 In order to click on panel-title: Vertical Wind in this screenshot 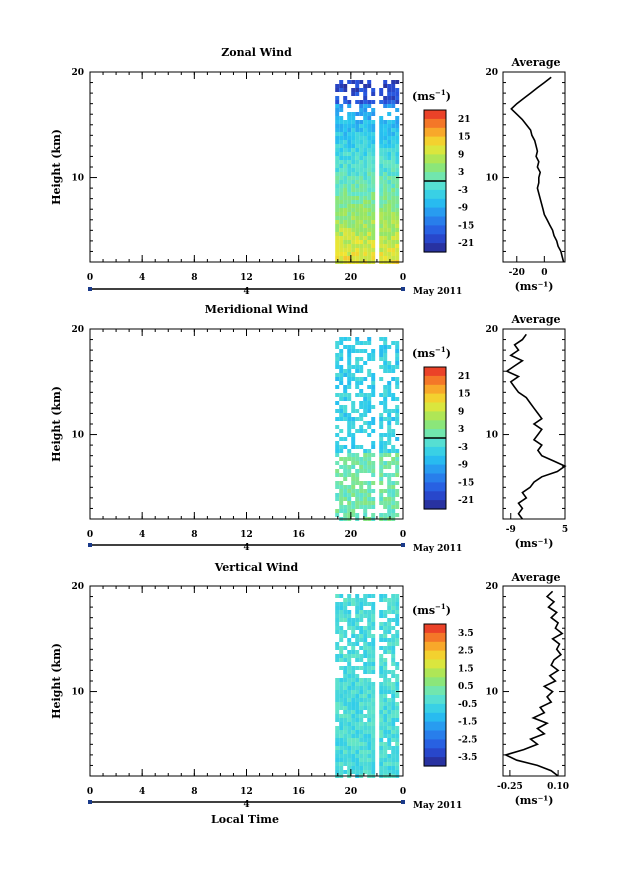, I will do `click(256, 567)`.